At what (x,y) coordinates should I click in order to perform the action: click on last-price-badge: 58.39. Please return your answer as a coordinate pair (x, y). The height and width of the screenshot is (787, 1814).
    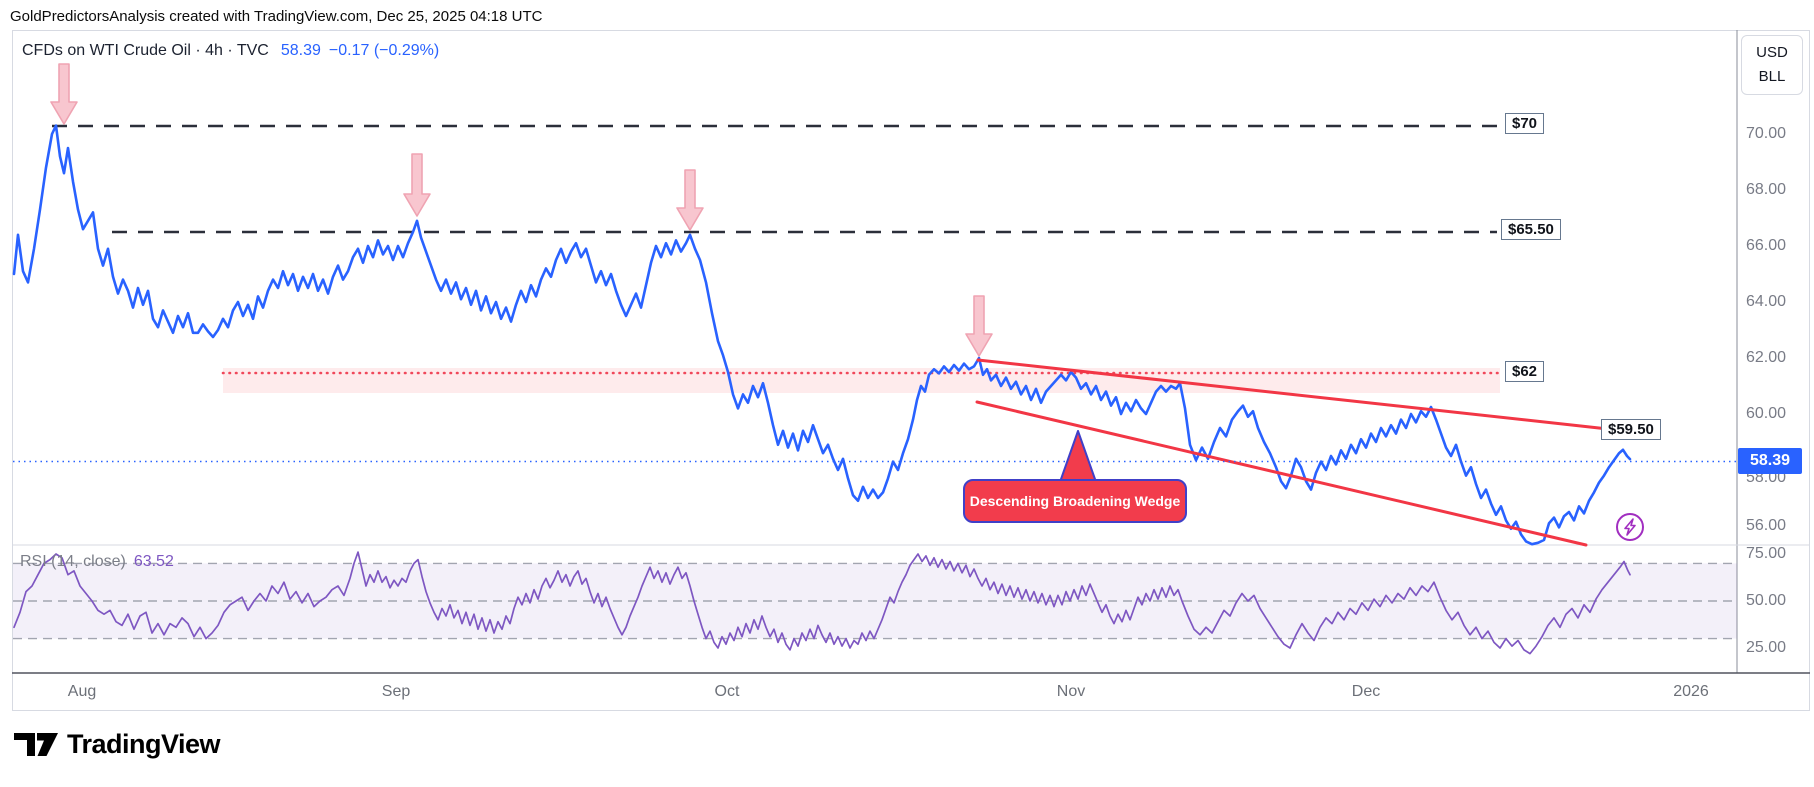
    Looking at the image, I should click on (1770, 461).